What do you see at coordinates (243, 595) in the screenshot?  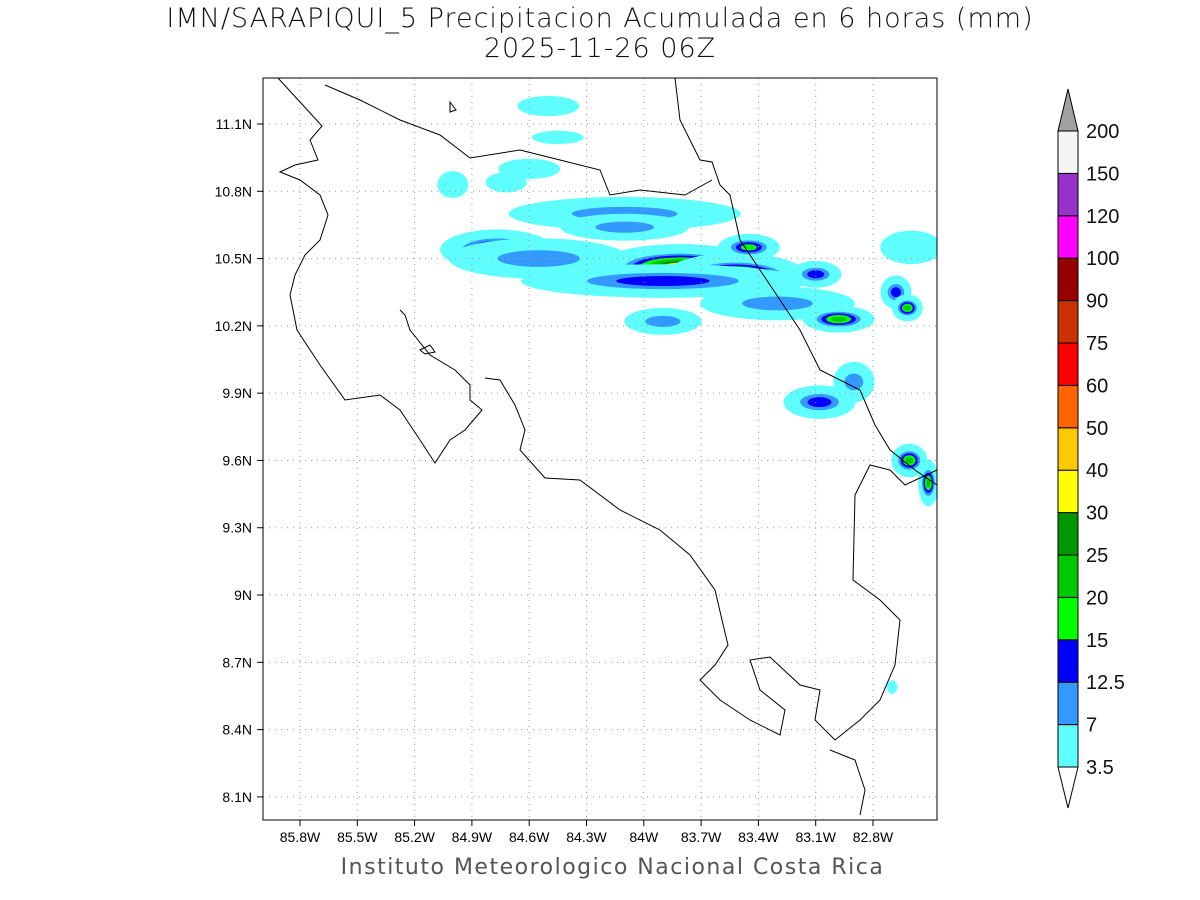 I see `lat-tick-label: 9N` at bounding box center [243, 595].